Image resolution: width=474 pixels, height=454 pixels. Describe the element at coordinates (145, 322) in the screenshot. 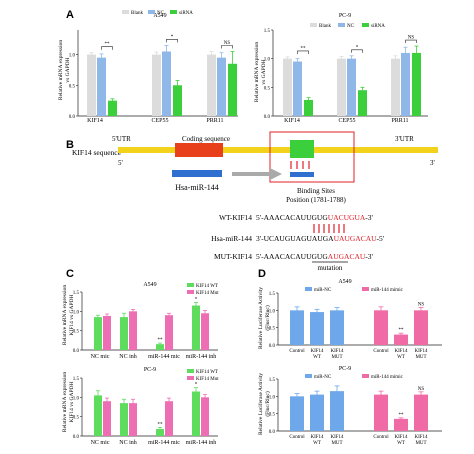

I see `panel-c-top-plot: 0.00.51.01.5***` at that location.